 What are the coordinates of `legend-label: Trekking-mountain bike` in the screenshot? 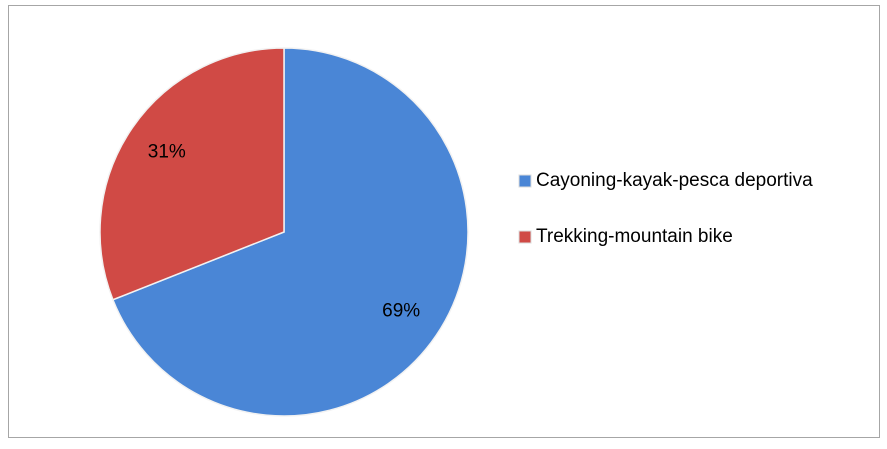 It's located at (634, 236).